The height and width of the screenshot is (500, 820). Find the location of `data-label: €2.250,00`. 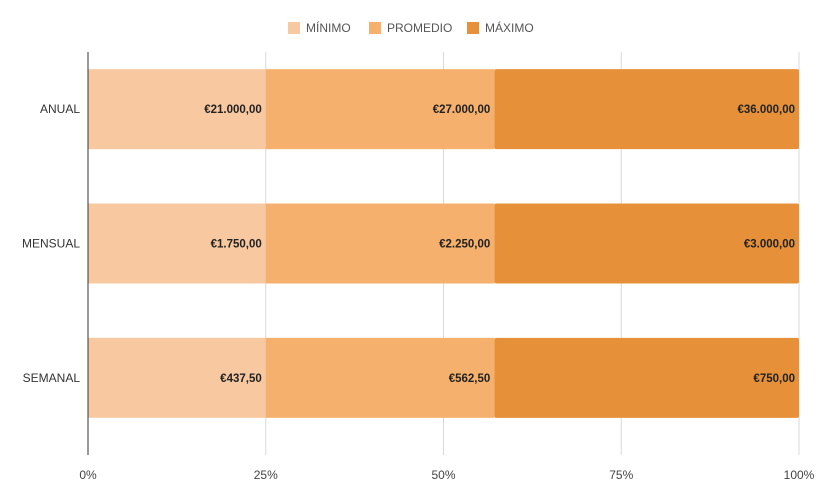

data-label: €2.250,00 is located at coordinates (464, 245).